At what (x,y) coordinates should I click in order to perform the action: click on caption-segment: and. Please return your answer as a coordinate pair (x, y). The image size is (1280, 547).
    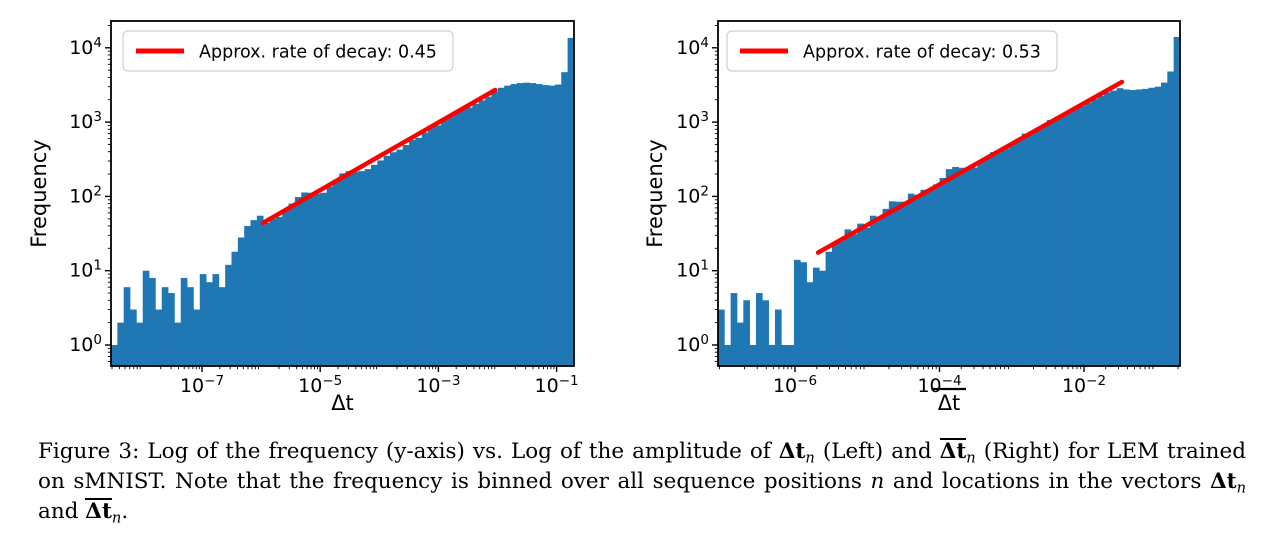
    Looking at the image, I should click on (62, 512).